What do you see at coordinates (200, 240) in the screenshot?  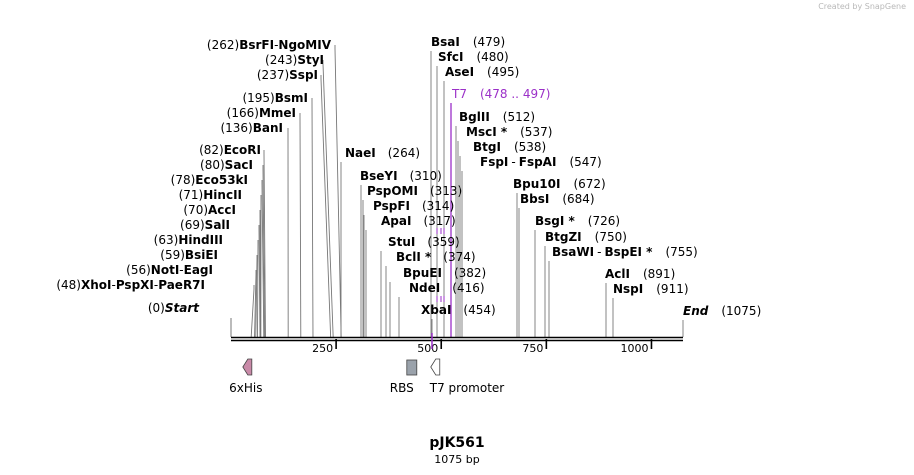 I see `site-name: HindIII` at bounding box center [200, 240].